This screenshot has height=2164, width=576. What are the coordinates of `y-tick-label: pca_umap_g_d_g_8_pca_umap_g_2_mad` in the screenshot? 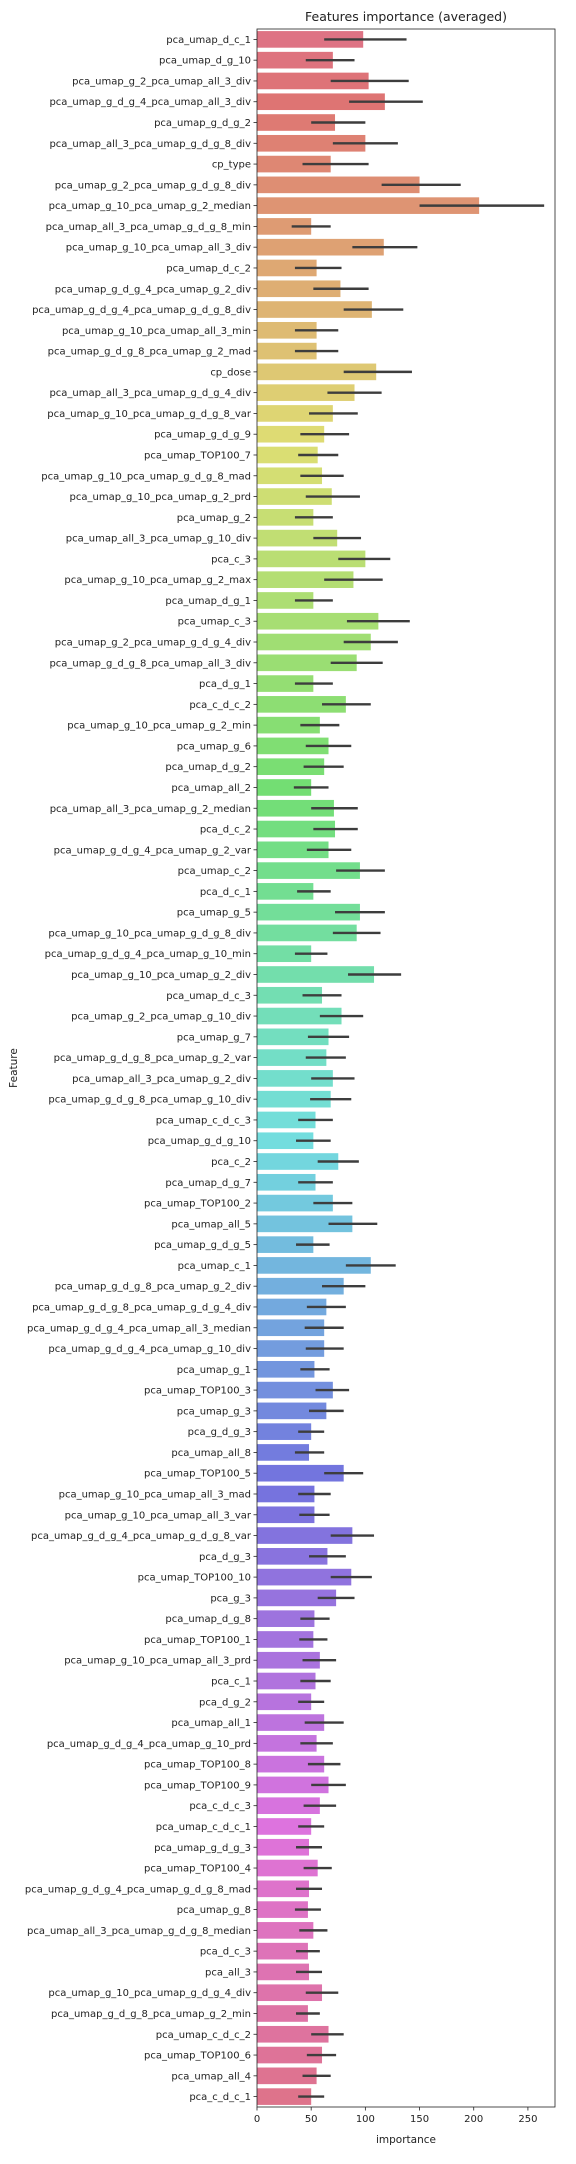 It's located at (149, 352).